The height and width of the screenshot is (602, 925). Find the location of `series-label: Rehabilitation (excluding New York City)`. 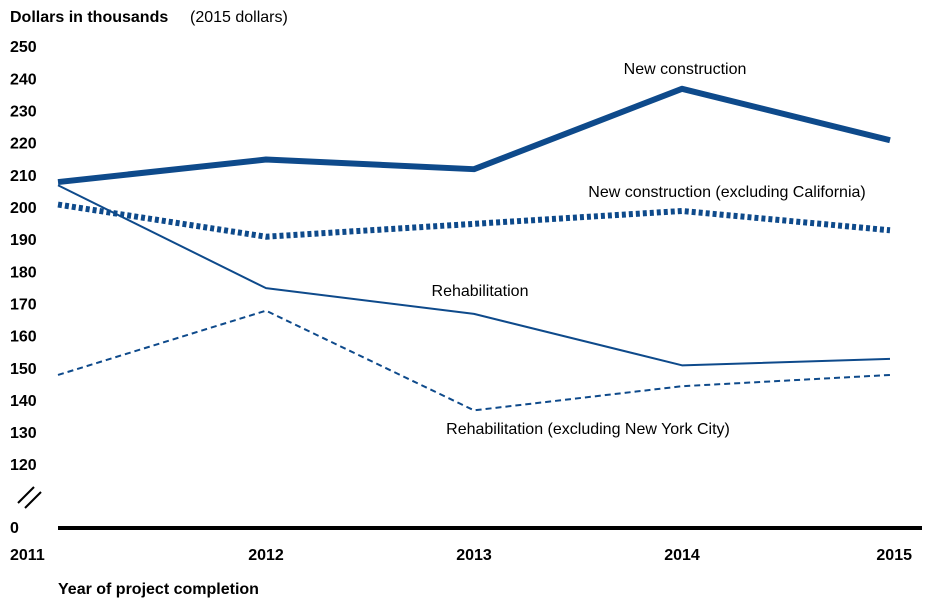

series-label: Rehabilitation (excluding New York City) is located at coordinates (588, 429).